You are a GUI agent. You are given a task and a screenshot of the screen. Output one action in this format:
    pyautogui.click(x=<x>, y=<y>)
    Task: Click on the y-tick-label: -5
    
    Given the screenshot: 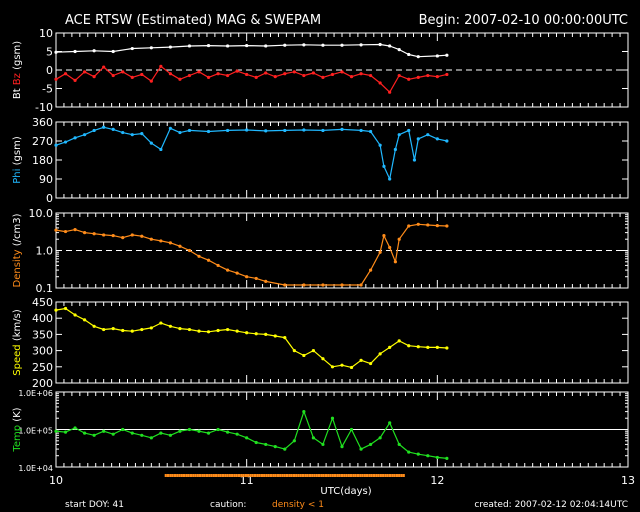 What is the action you would take?
    pyautogui.click(x=47, y=89)
    